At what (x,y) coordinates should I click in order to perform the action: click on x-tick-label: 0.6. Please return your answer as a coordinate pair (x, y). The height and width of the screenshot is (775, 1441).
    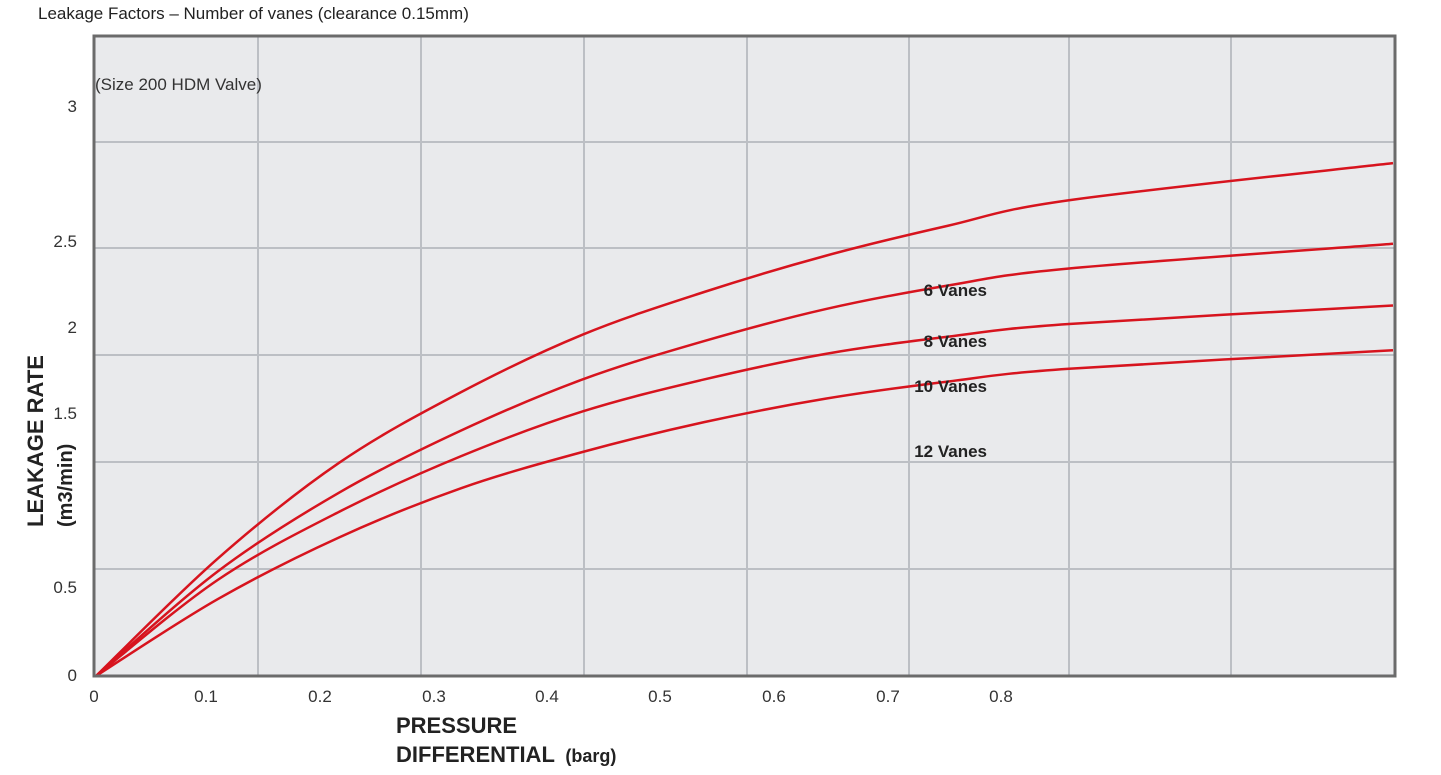
    Looking at the image, I should click on (774, 696).